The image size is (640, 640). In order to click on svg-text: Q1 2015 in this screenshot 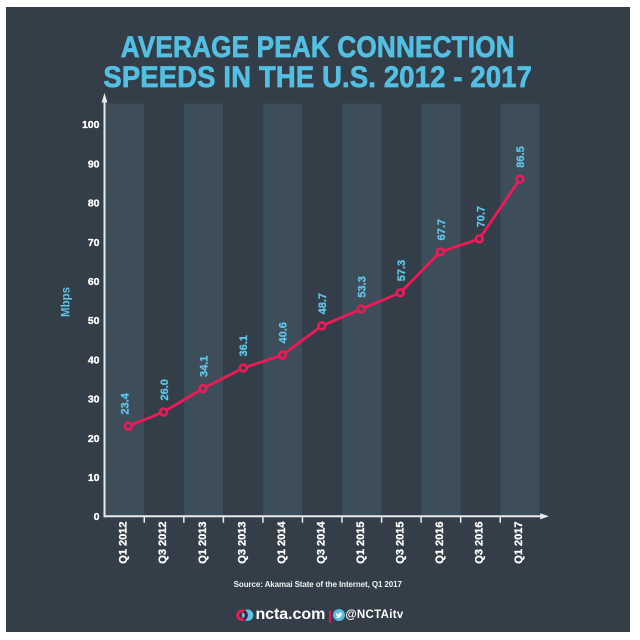, I will do `click(361, 543)`.